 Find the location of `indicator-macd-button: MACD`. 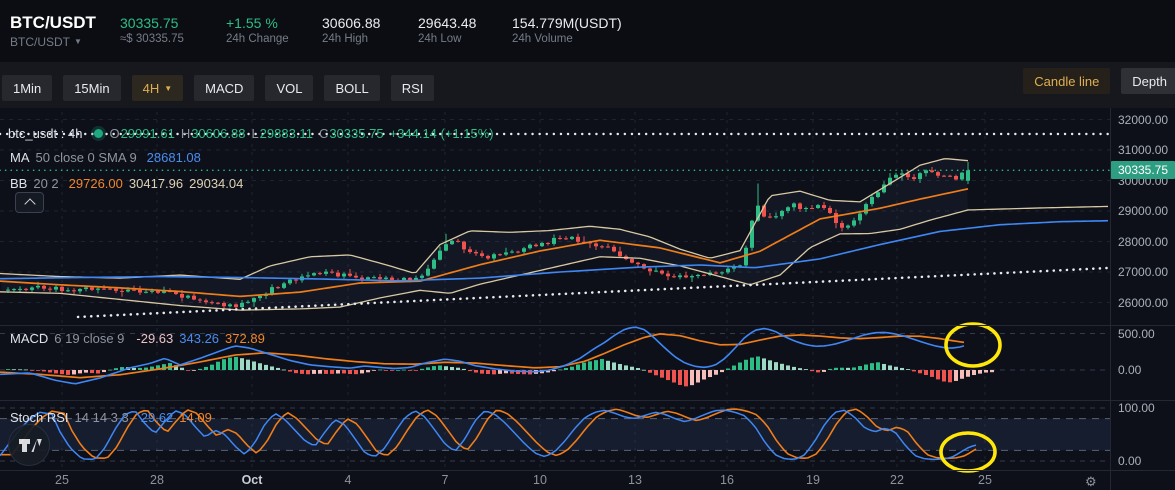

indicator-macd-button: MACD is located at coordinates (224, 88).